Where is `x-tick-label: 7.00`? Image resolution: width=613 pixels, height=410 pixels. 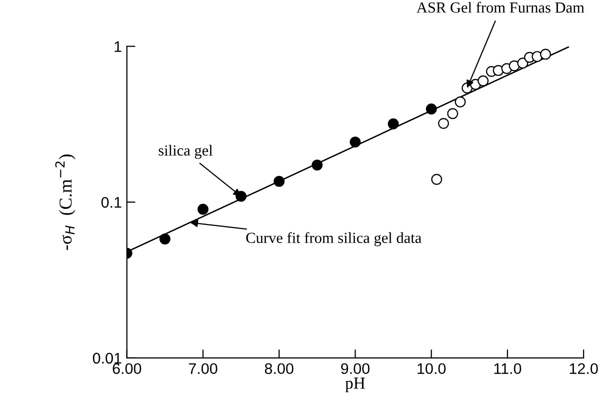 x-tick-label: 7.00 is located at coordinates (203, 368).